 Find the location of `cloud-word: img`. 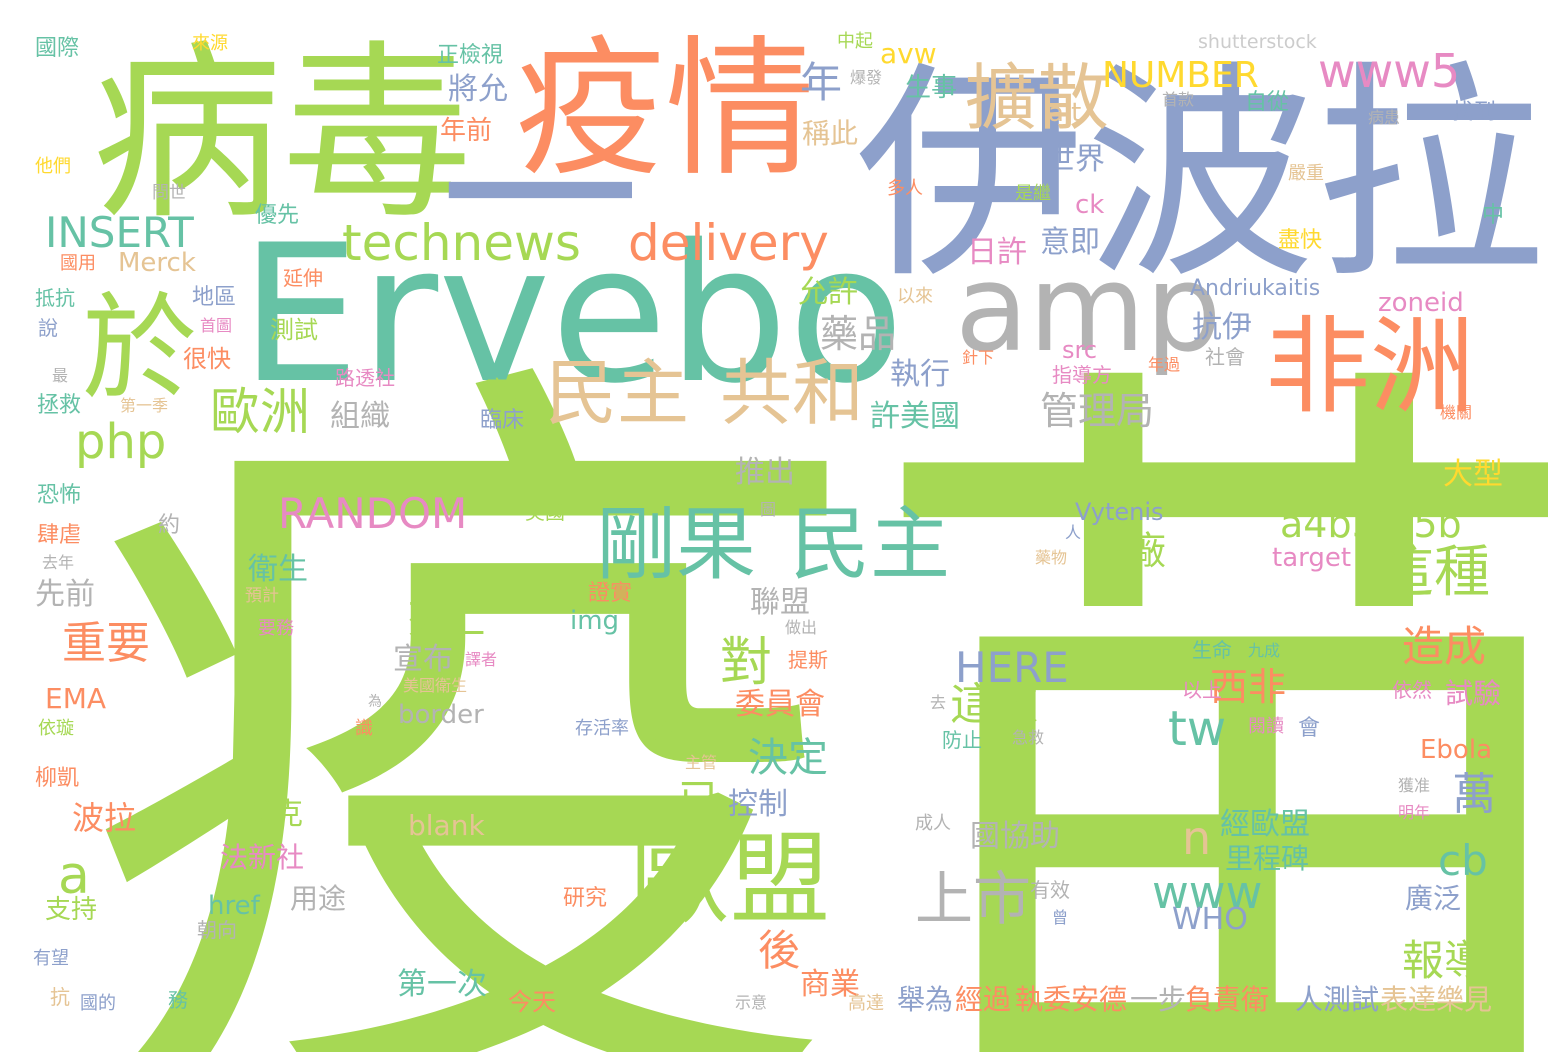

cloud-word: img is located at coordinates (595, 621).